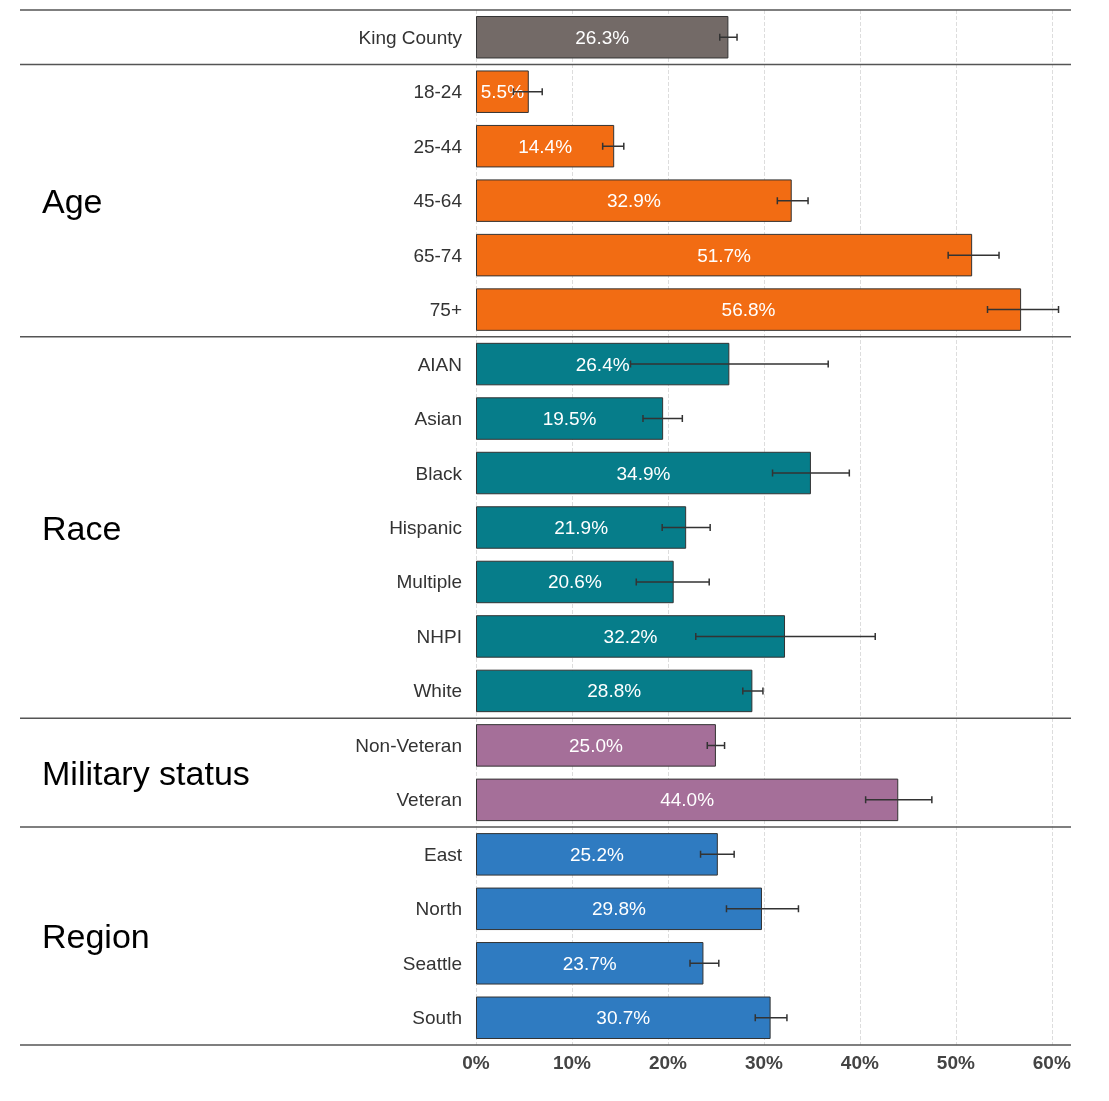 The width and height of the screenshot is (1109, 1101). What do you see at coordinates (438, 92) in the screenshot?
I see `y-tick-label: 18-24` at bounding box center [438, 92].